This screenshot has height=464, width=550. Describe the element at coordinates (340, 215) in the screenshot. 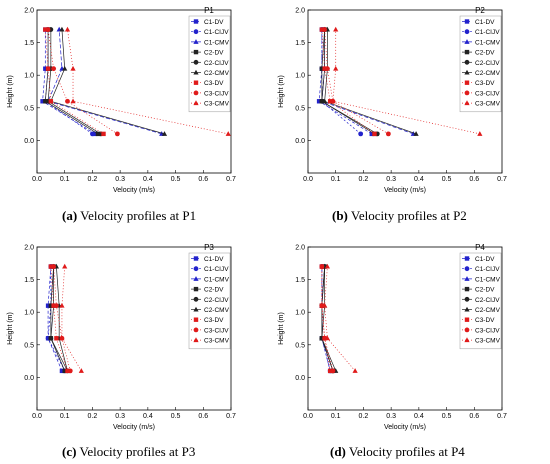

I see `caption-b-label: (b)` at that location.